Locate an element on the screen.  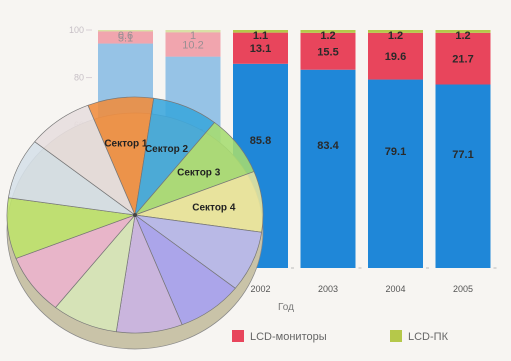
data-label: 13.1 is located at coordinates (260, 49).